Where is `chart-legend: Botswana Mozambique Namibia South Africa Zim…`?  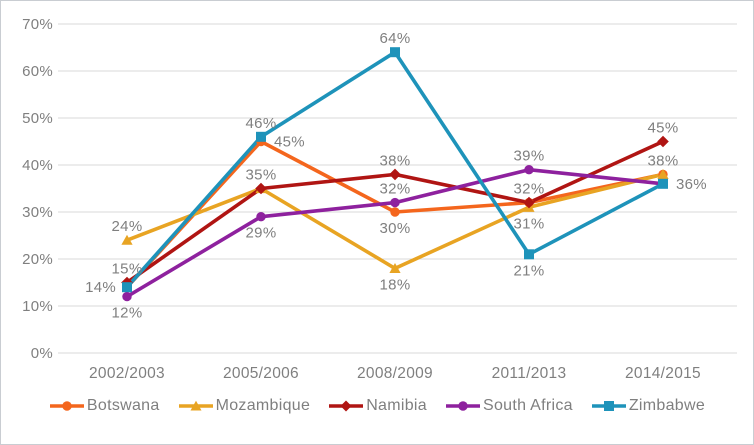
chart-legend: Botswana Mozambique Namibia South Africa Zim… is located at coordinates (377, 406).